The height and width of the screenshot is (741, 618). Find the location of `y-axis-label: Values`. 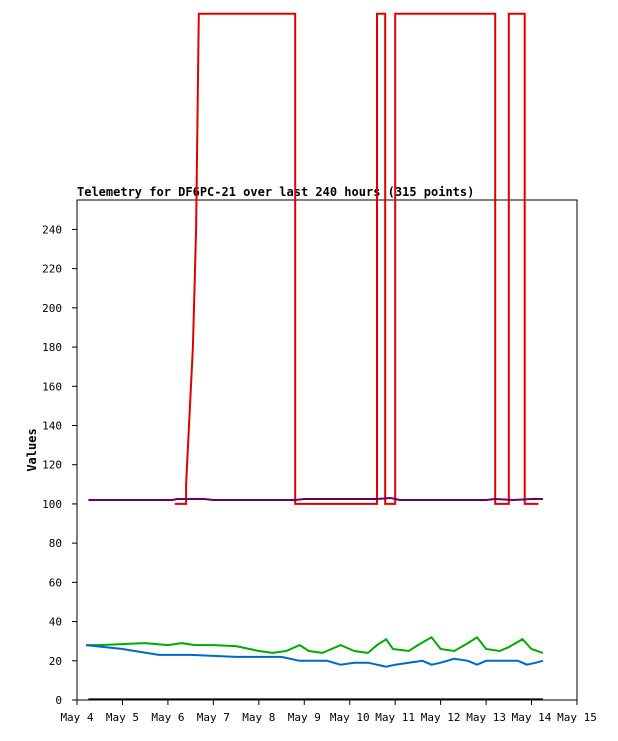

y-axis-label: Values is located at coordinates (32, 449).